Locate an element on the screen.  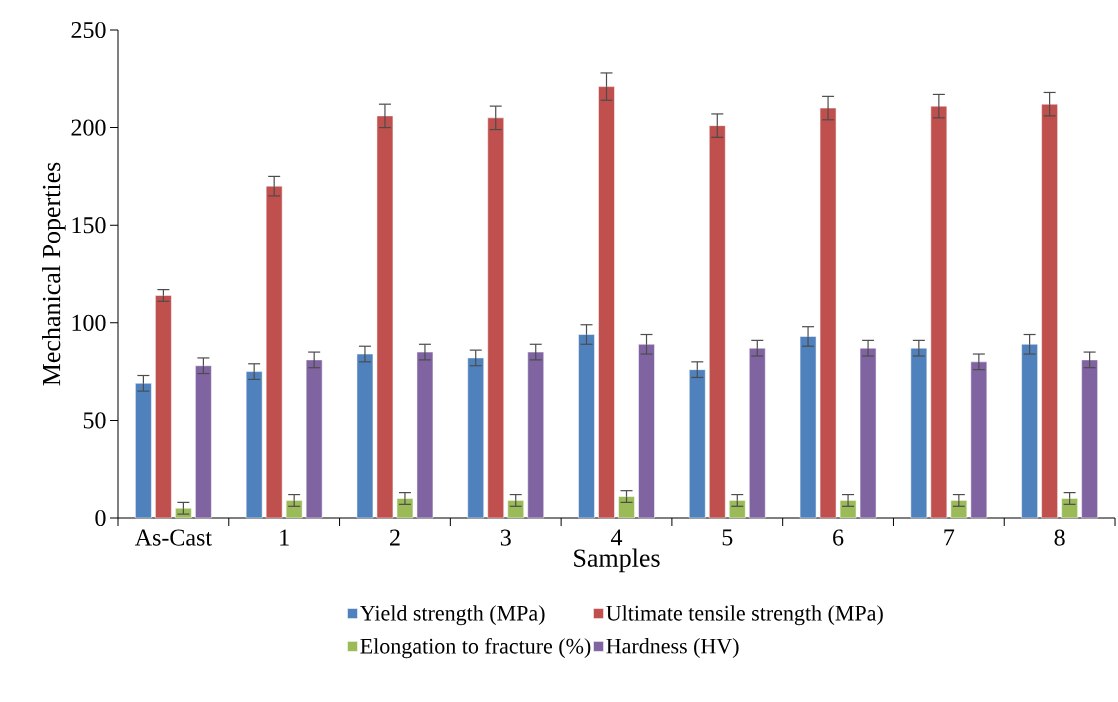
x-tick-label: 6 is located at coordinates (838, 537).